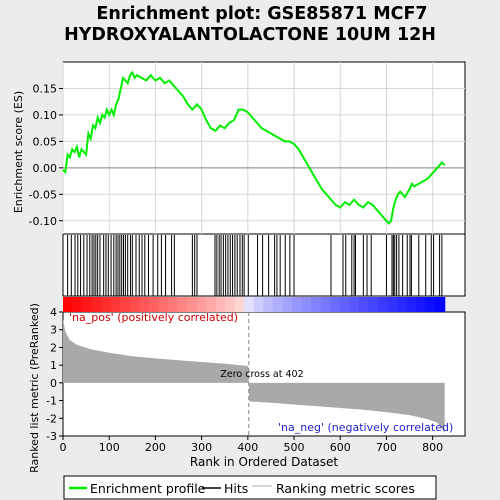 The width and height of the screenshot is (500, 500). Describe the element at coordinates (365, 427) in the screenshot. I see `neg-correlated-label: 'na_neg' (negatively correlated)` at that location.